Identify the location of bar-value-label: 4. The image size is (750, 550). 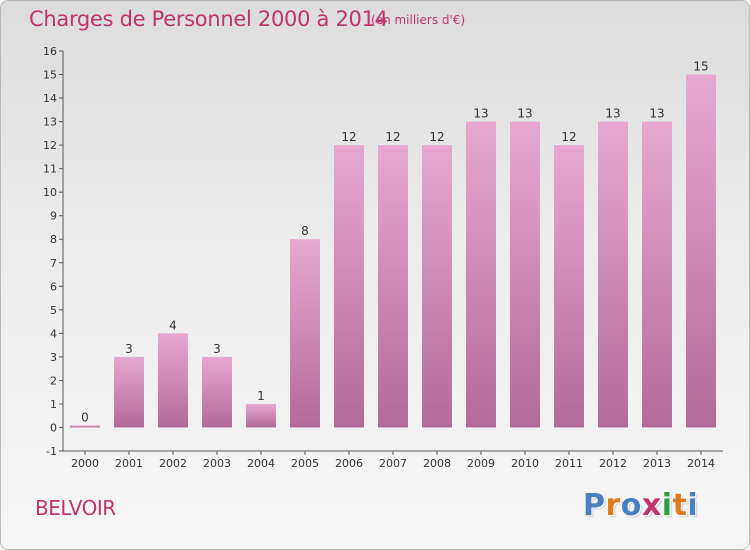
(173, 325).